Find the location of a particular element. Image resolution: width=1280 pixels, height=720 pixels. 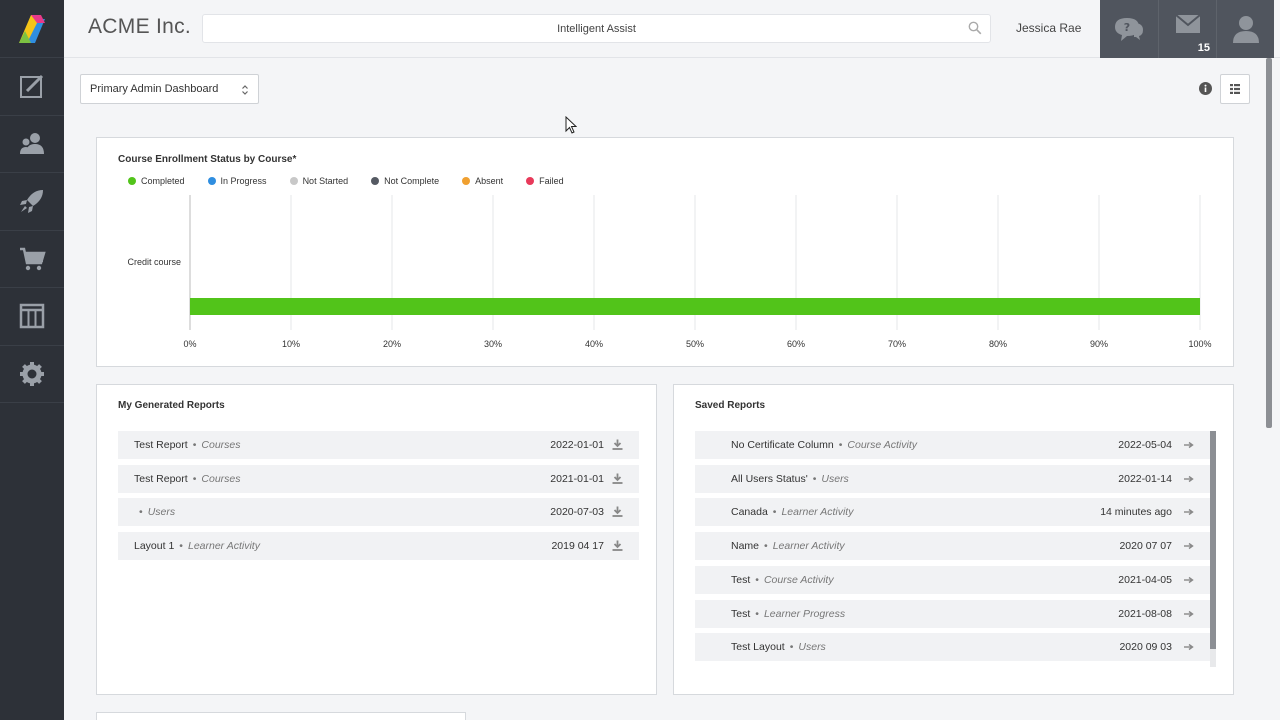

legend-label: Failed is located at coordinates (551, 181).